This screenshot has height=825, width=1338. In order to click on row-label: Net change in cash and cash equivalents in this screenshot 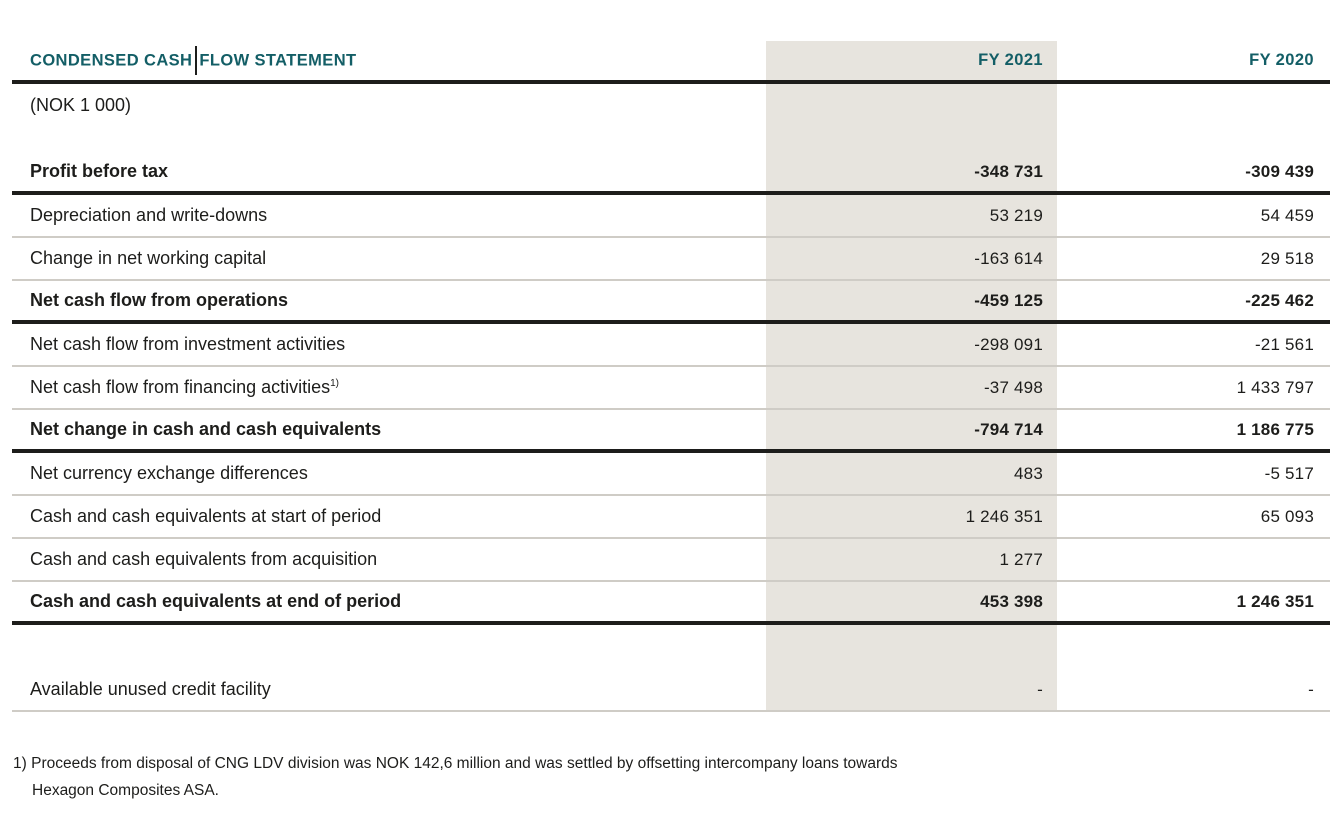, I will do `click(206, 429)`.